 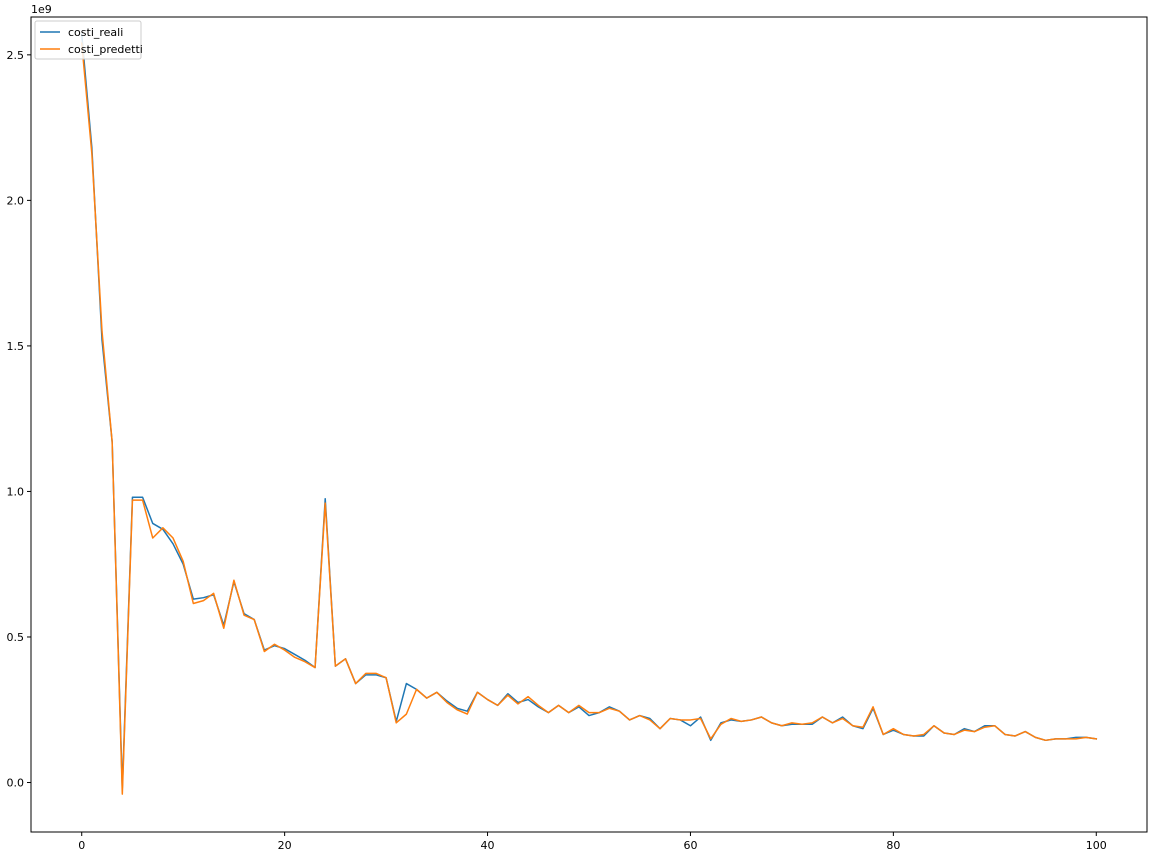 I want to click on x-tick-label: 80, so click(x=893, y=845).